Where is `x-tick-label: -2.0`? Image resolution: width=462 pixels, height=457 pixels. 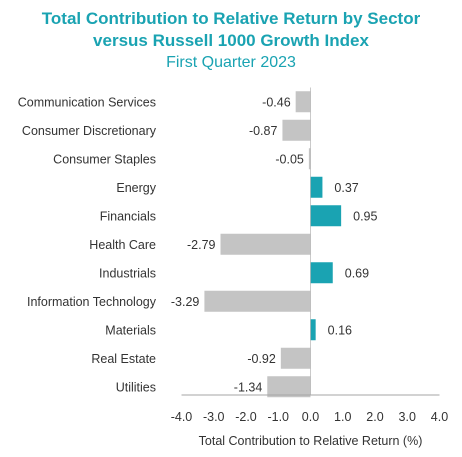 x-tick-label: -2.0 is located at coordinates (246, 417).